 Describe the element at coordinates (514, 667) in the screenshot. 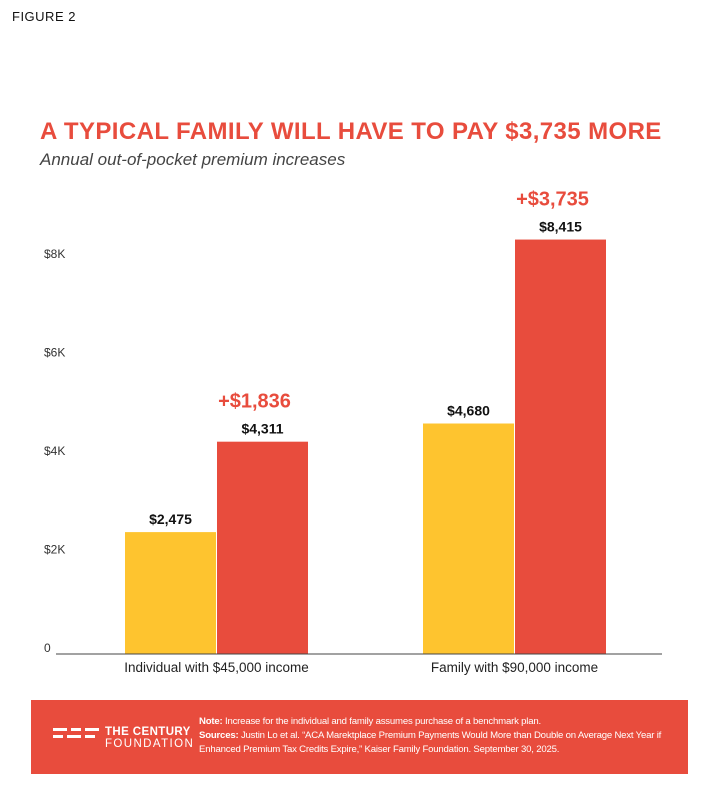

I see `x-category-label: Family with $90,000 income` at that location.